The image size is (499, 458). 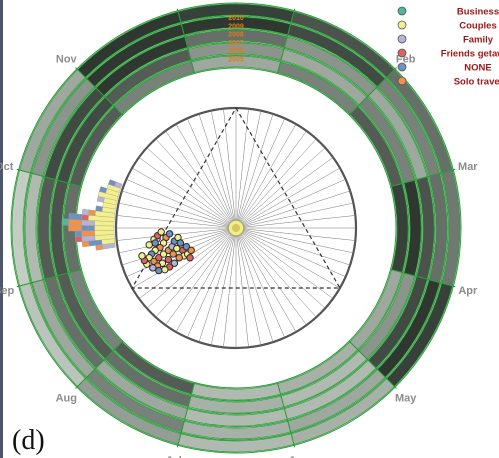 What do you see at coordinates (236, 60) in the screenshot?
I see `year-label: 2005` at bounding box center [236, 60].